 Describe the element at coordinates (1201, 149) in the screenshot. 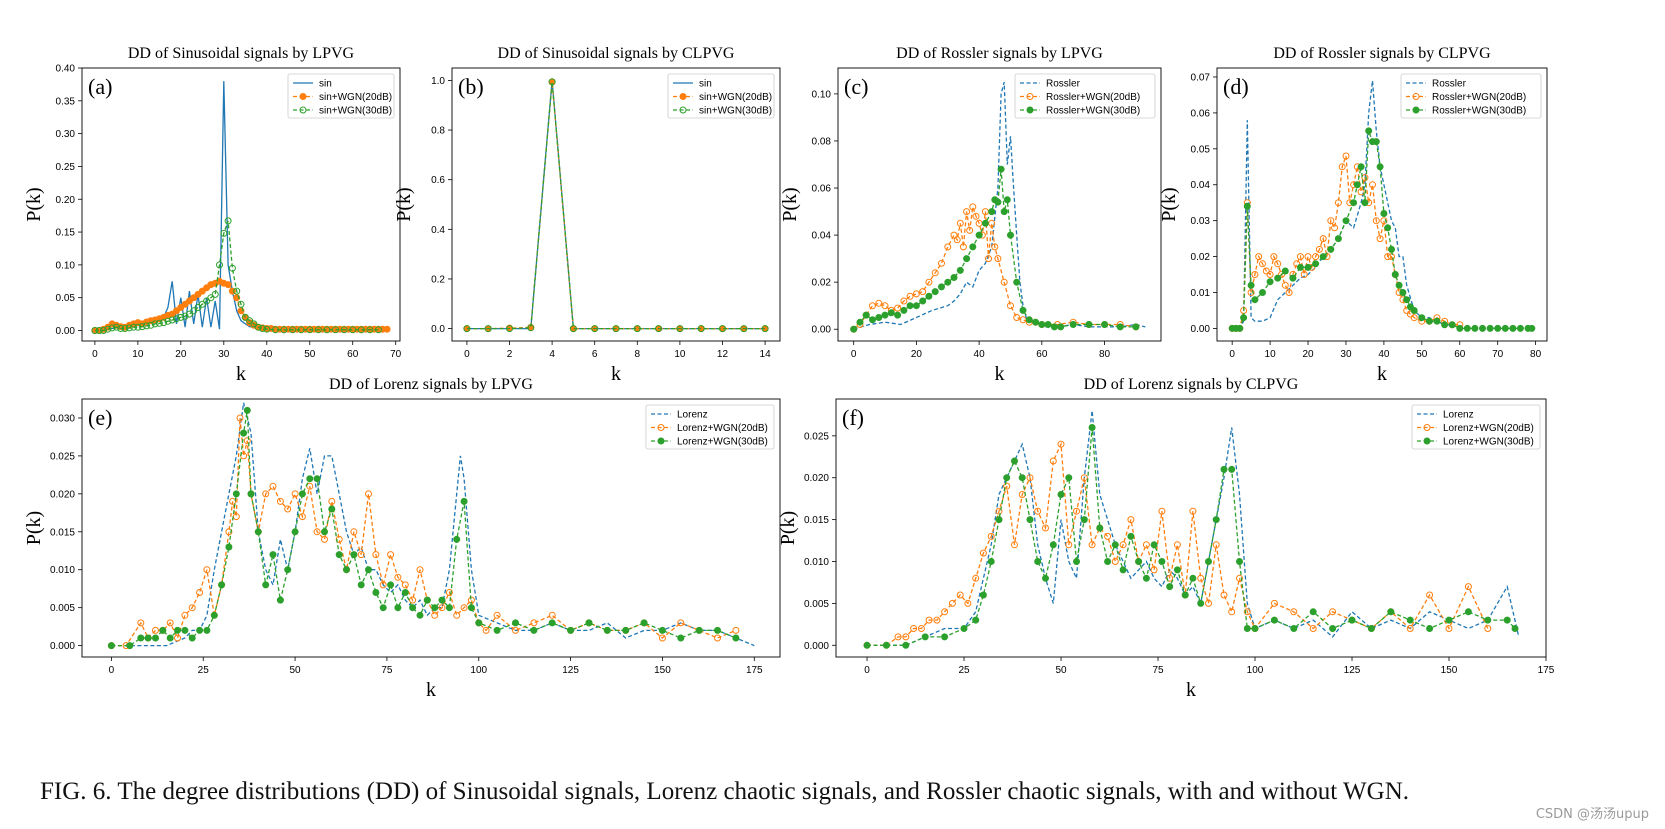

I see `y-tick-label: 0.05` at that location.